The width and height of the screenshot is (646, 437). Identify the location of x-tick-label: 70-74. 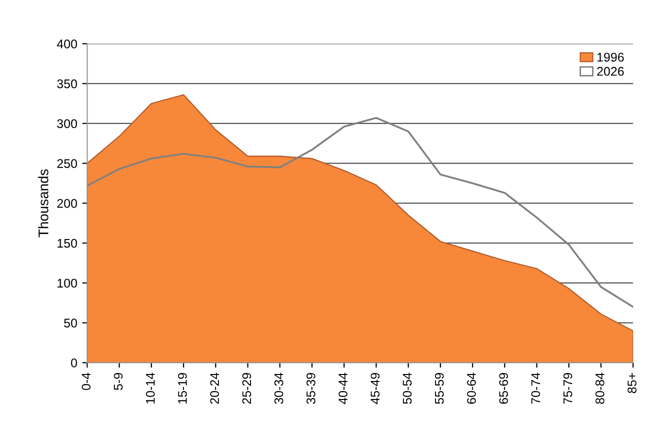
(535, 388).